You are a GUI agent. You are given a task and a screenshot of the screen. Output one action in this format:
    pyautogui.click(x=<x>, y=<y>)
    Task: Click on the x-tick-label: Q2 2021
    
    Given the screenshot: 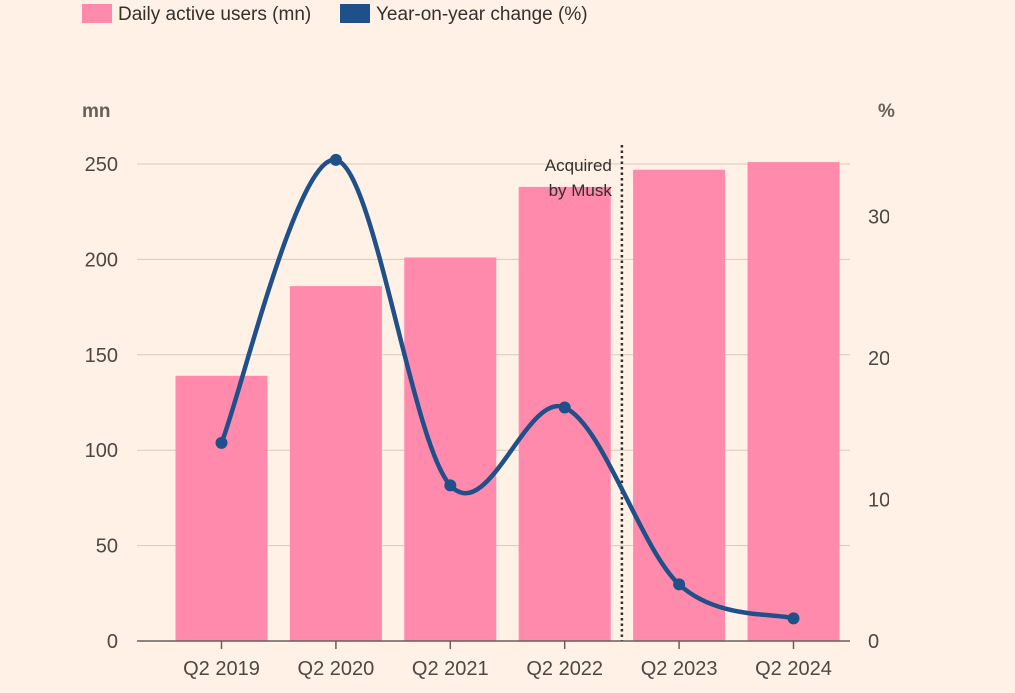 What is the action you would take?
    pyautogui.click(x=450, y=669)
    